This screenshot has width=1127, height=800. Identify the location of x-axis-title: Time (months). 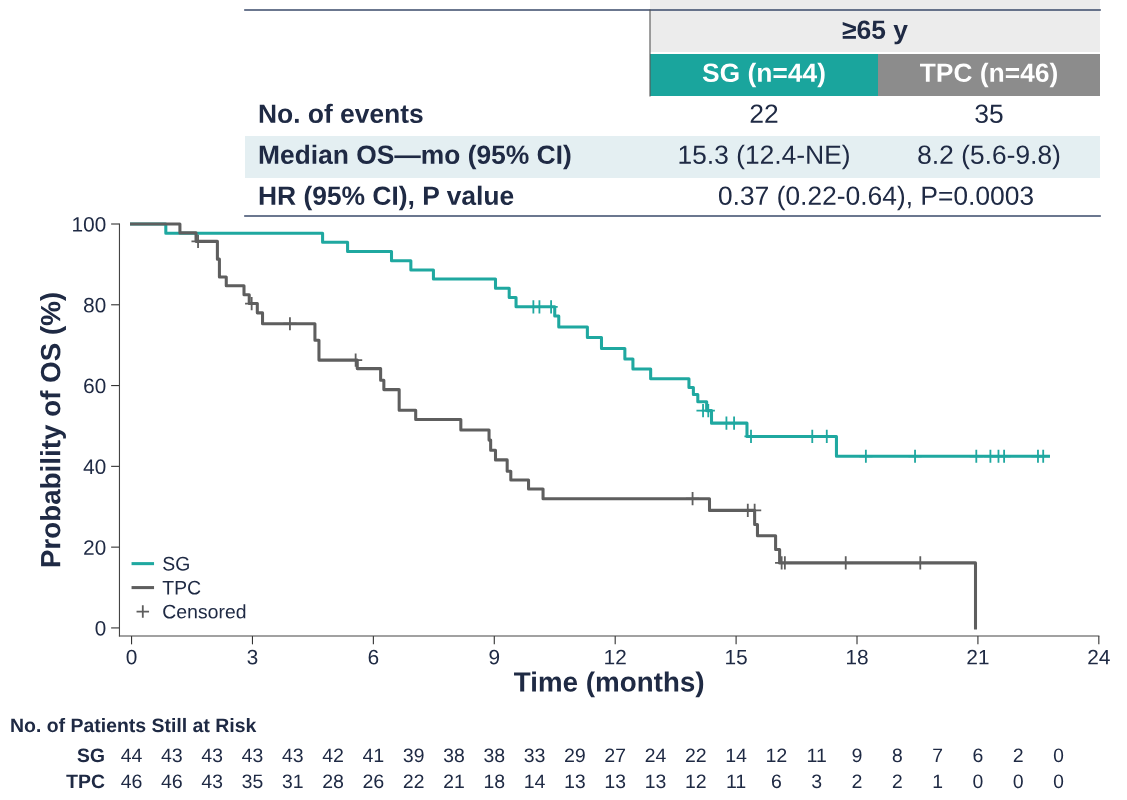
(609, 684).